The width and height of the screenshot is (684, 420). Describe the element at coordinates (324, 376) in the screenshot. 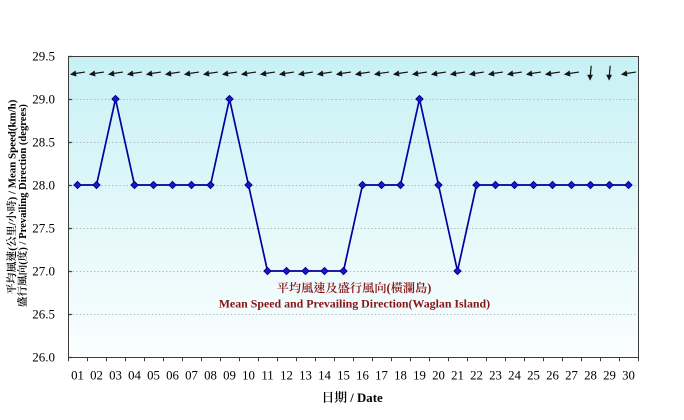

I see `svg-text: 14` at that location.